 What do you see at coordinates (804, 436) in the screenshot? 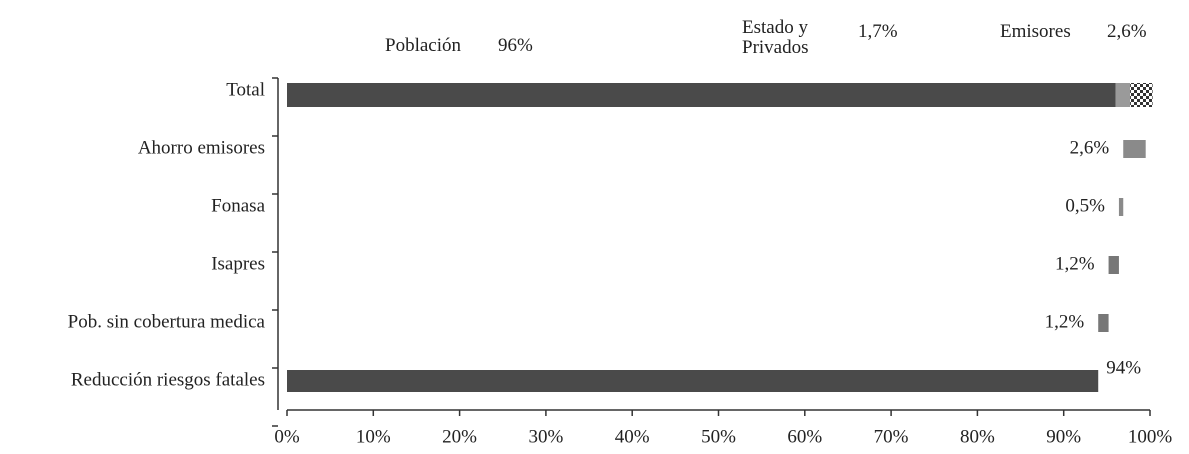
I see `x-tick-label: 60%` at bounding box center [804, 436].